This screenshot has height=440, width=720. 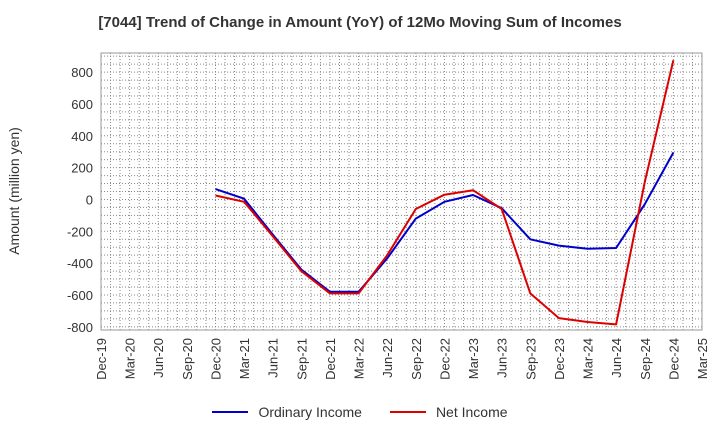 What do you see at coordinates (330, 359) in the screenshot?
I see `x-tick-label: Dec-21` at bounding box center [330, 359].